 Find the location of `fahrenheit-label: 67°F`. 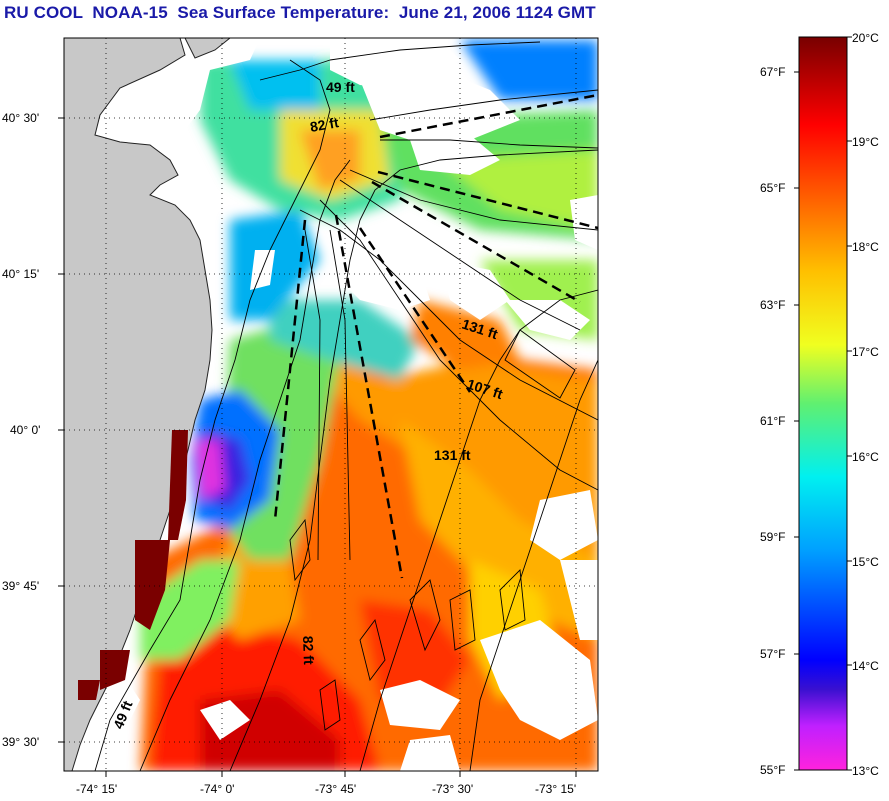

fahrenheit-label: 67°F is located at coordinates (772, 72).